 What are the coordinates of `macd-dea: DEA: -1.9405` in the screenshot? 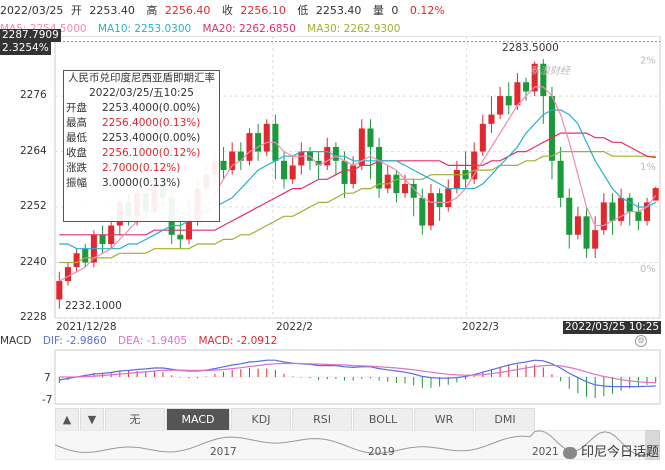 It's located at (152, 341).